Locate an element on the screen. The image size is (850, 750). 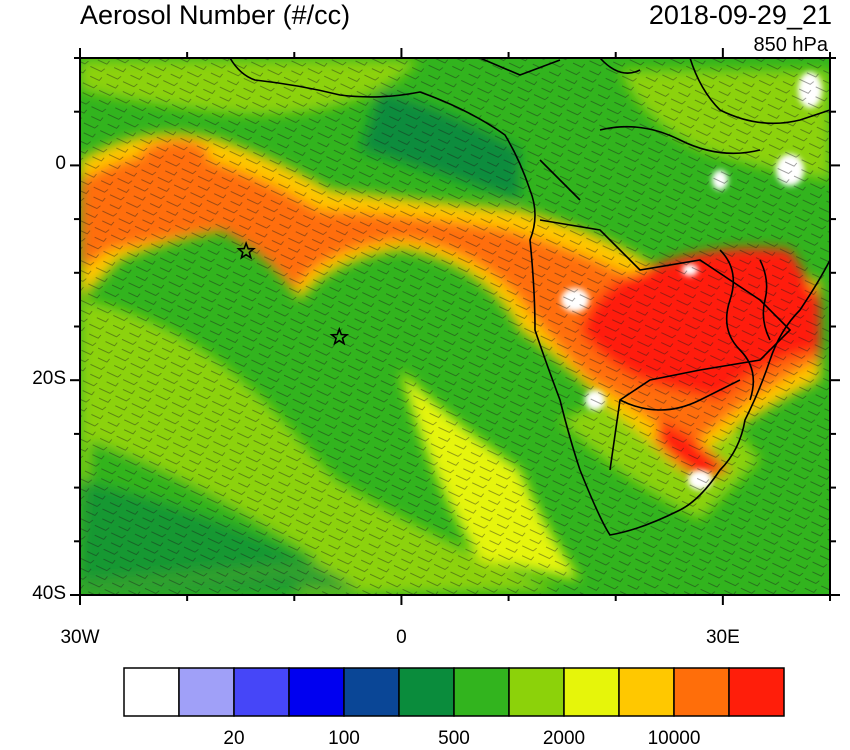
x-tick-label: 0 is located at coordinates (401, 637).